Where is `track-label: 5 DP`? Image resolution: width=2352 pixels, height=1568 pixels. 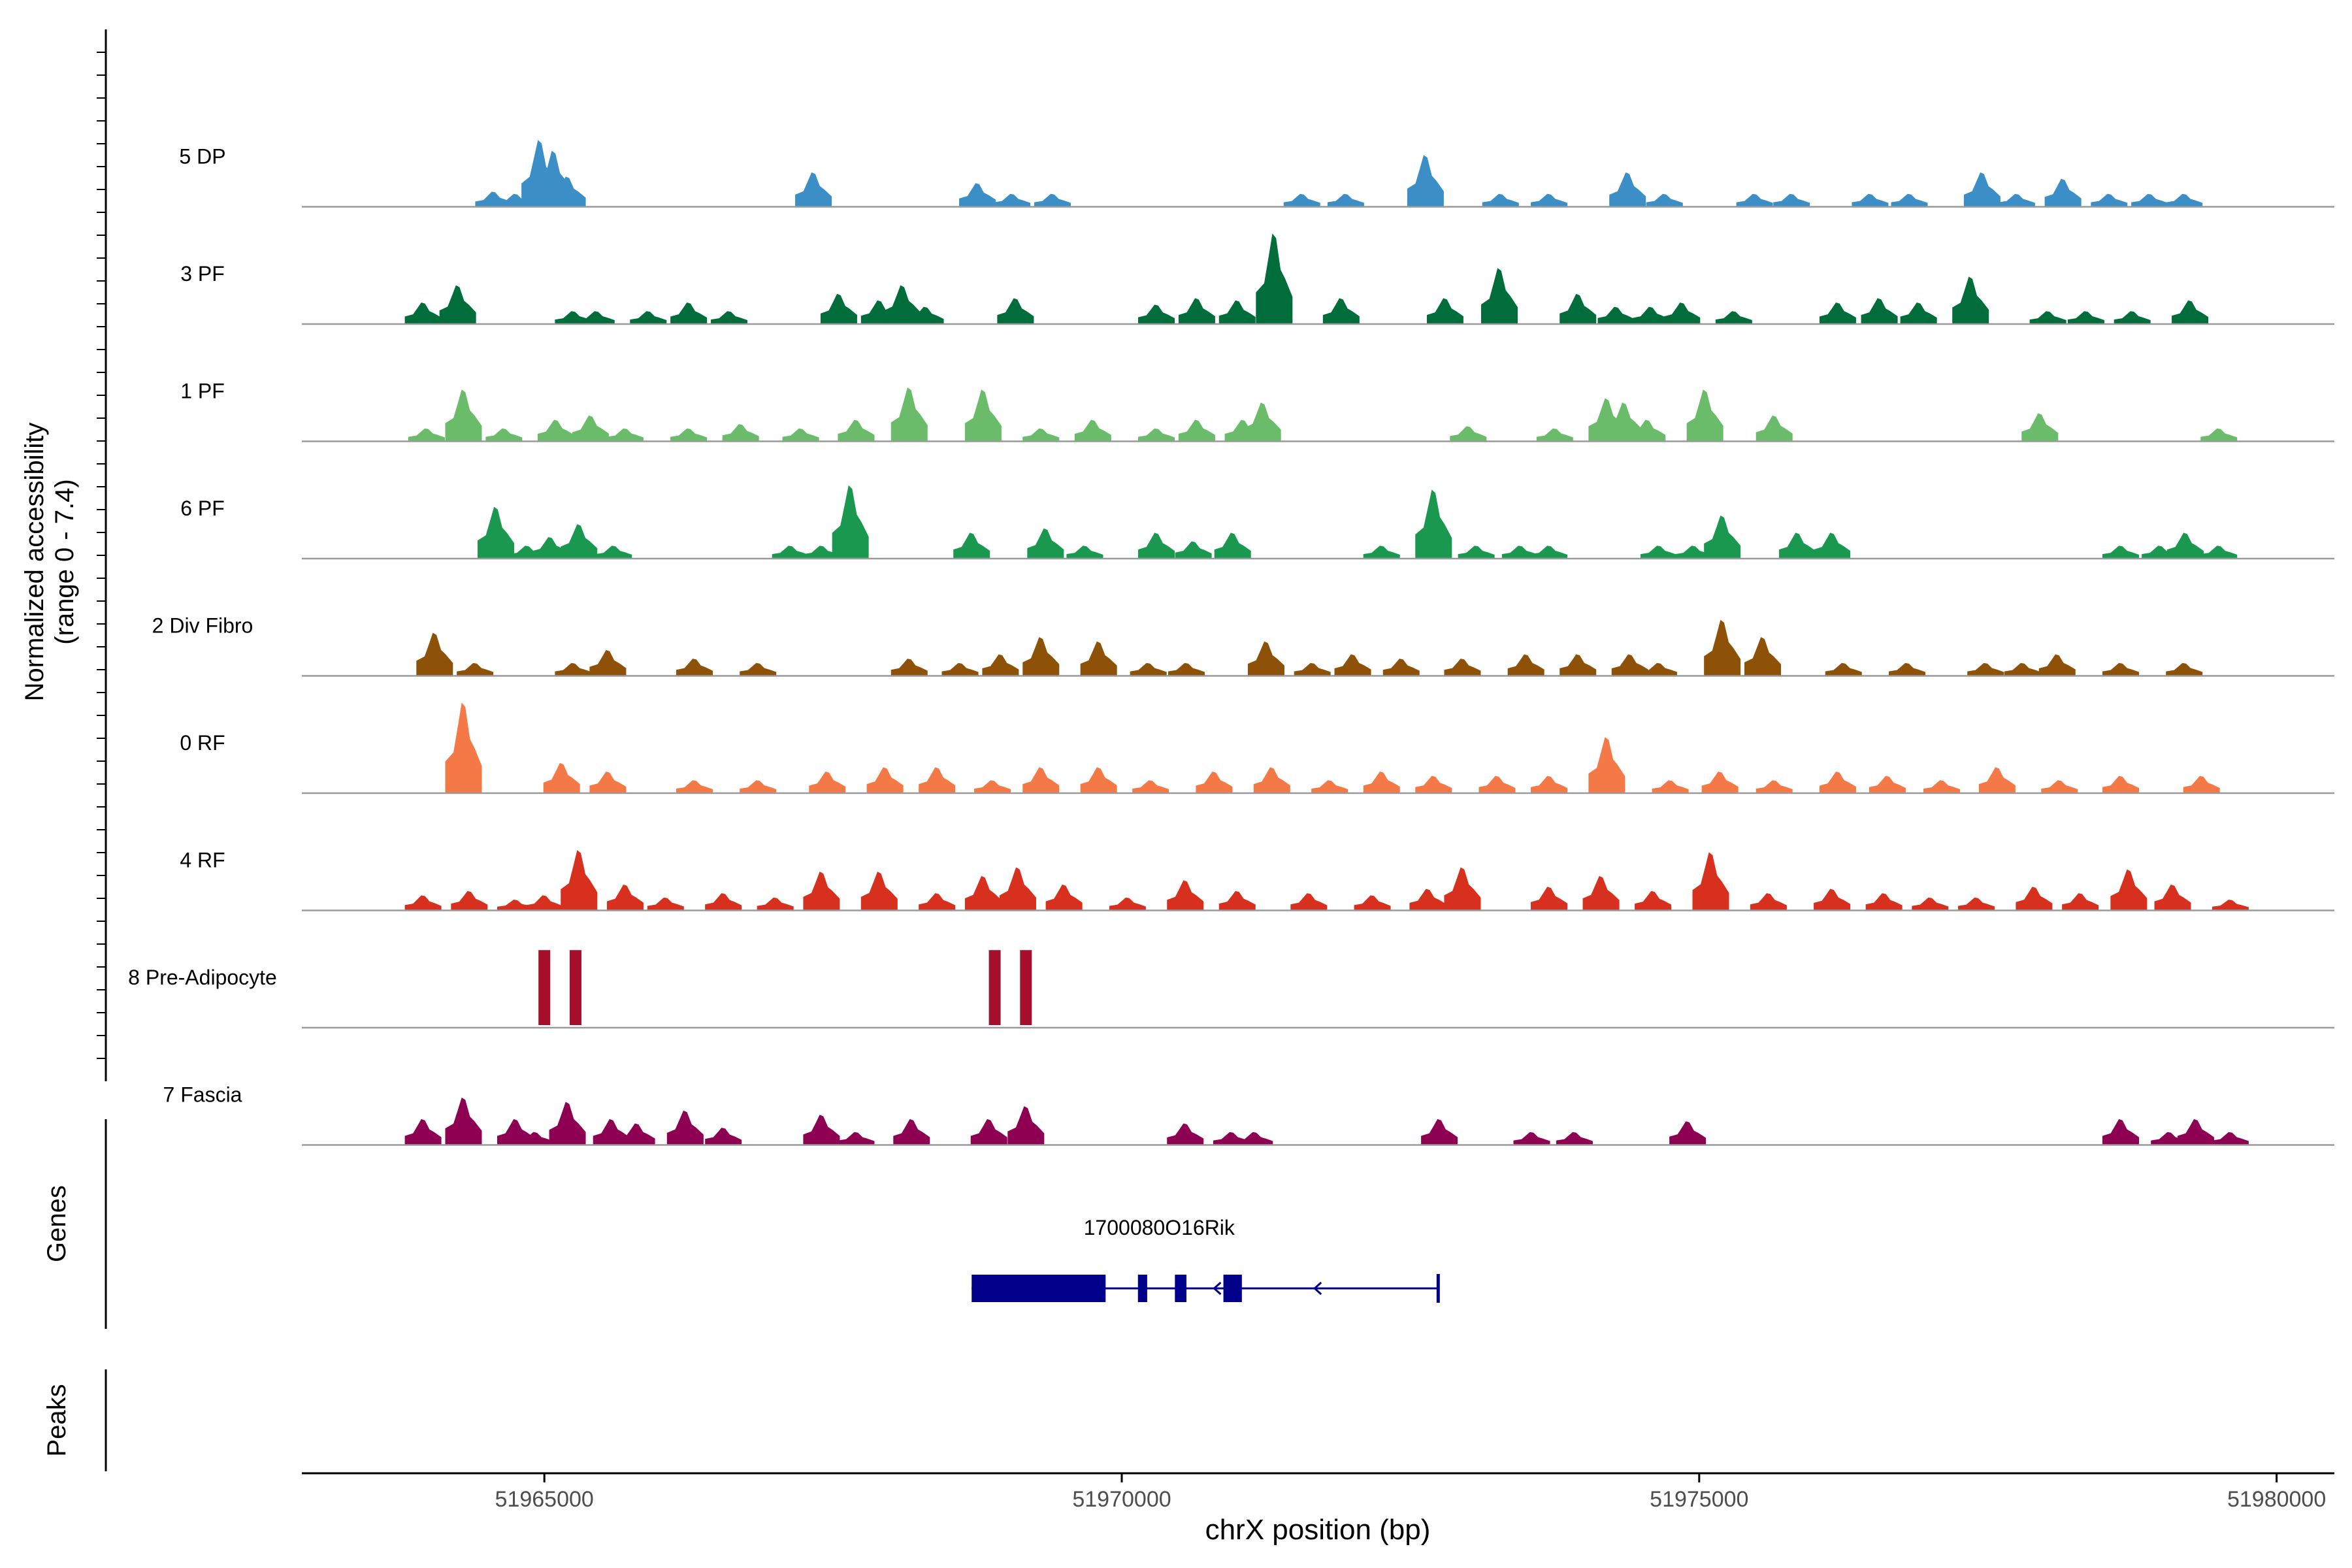 track-label: 5 DP is located at coordinates (202, 157).